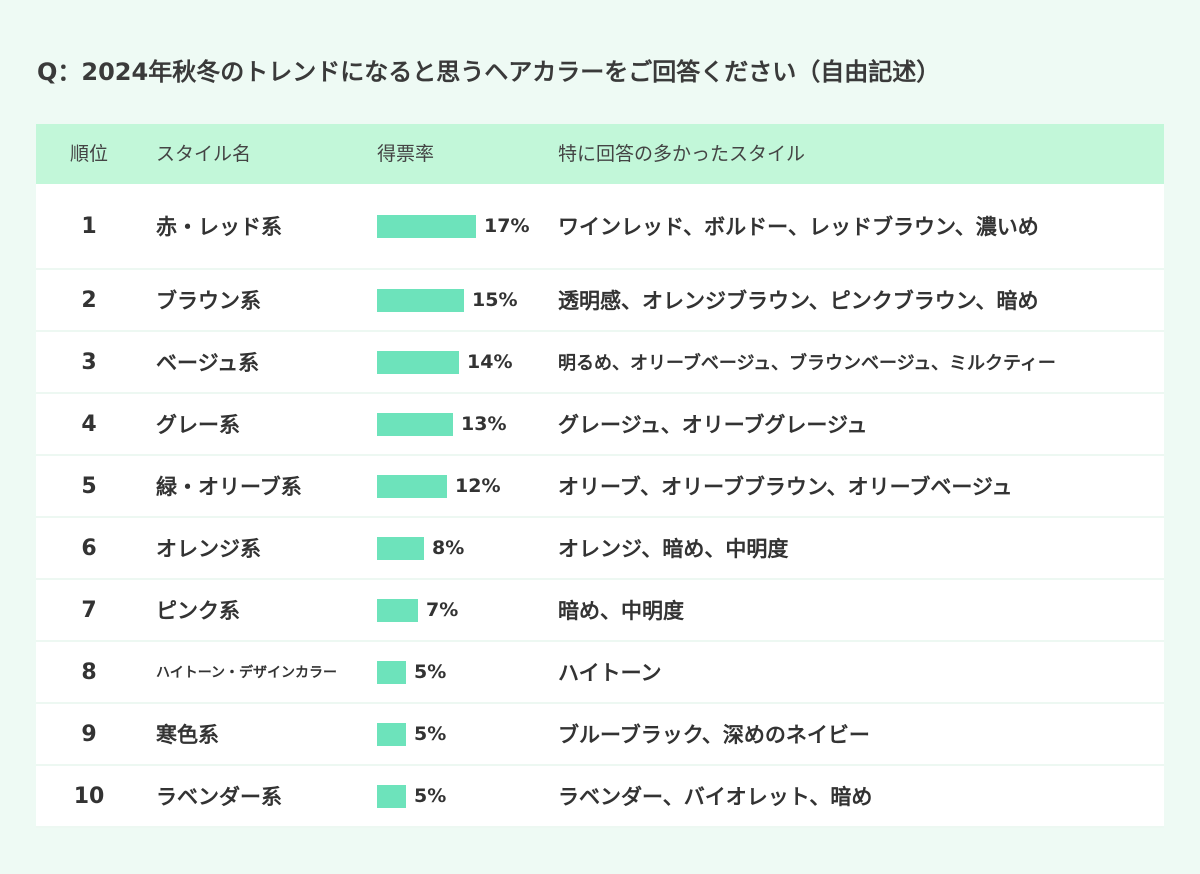  What do you see at coordinates (187, 735) in the screenshot?
I see `style-name: 寒色系` at bounding box center [187, 735].